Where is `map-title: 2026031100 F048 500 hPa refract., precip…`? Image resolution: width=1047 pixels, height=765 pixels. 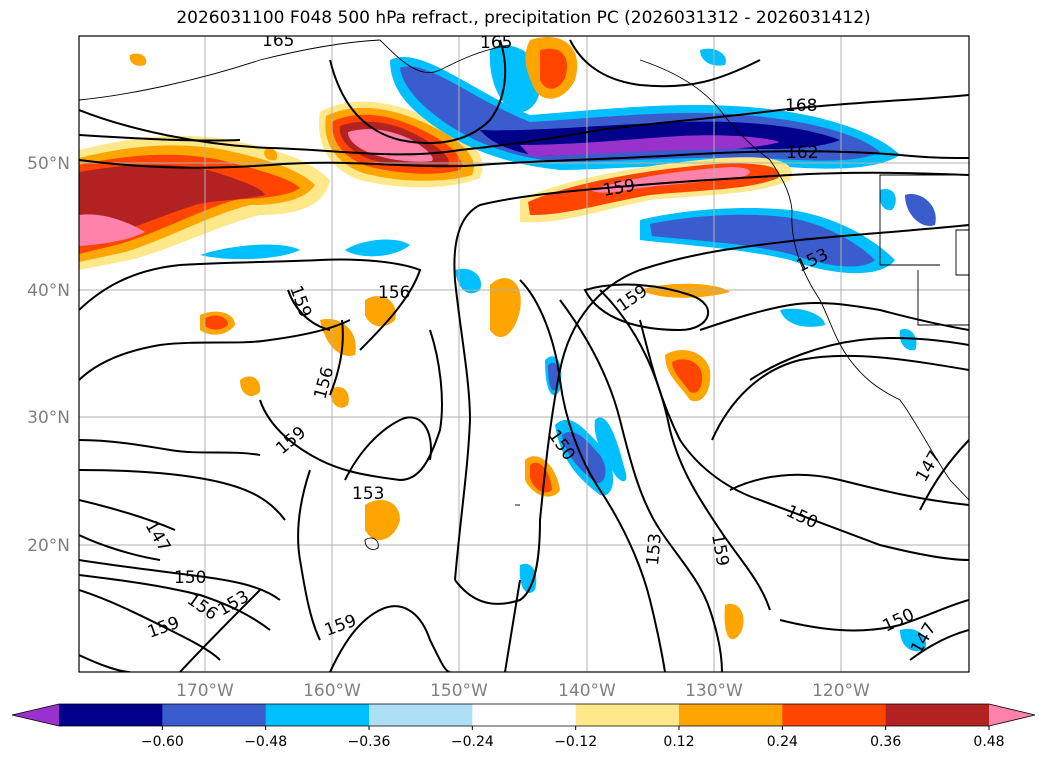
map-title: 2026031100 F048 500 hPa refract., precip… is located at coordinates (523, 18).